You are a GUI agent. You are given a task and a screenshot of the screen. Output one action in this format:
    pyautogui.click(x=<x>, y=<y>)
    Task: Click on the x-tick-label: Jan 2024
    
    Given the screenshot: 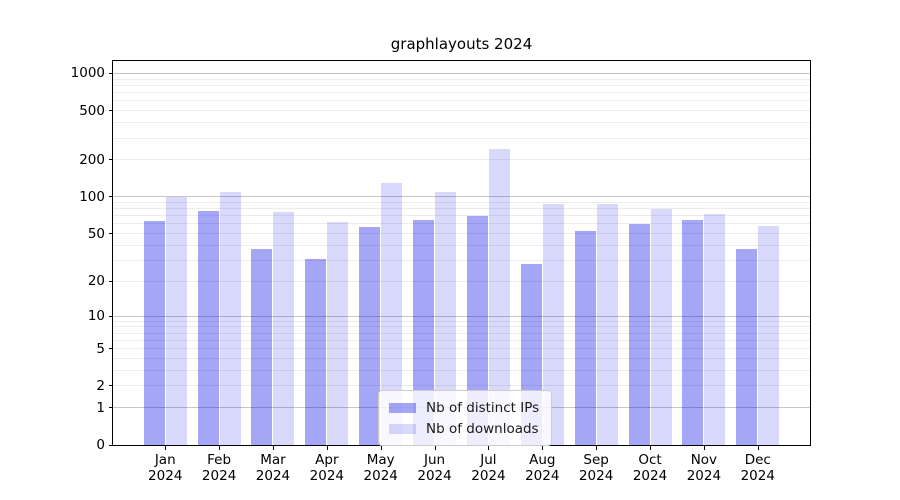 What is the action you would take?
    pyautogui.click(x=165, y=468)
    